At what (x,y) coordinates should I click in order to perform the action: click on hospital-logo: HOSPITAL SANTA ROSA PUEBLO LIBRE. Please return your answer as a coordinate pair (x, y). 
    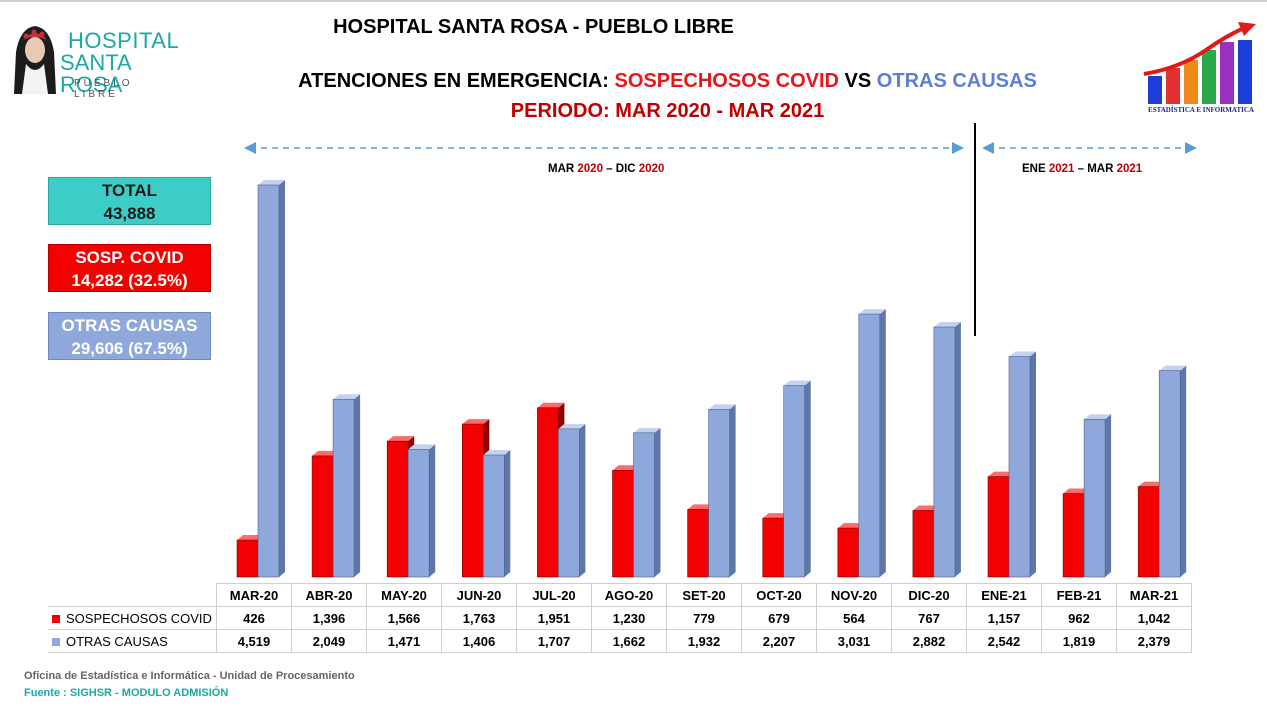
    Looking at the image, I should click on (93, 58).